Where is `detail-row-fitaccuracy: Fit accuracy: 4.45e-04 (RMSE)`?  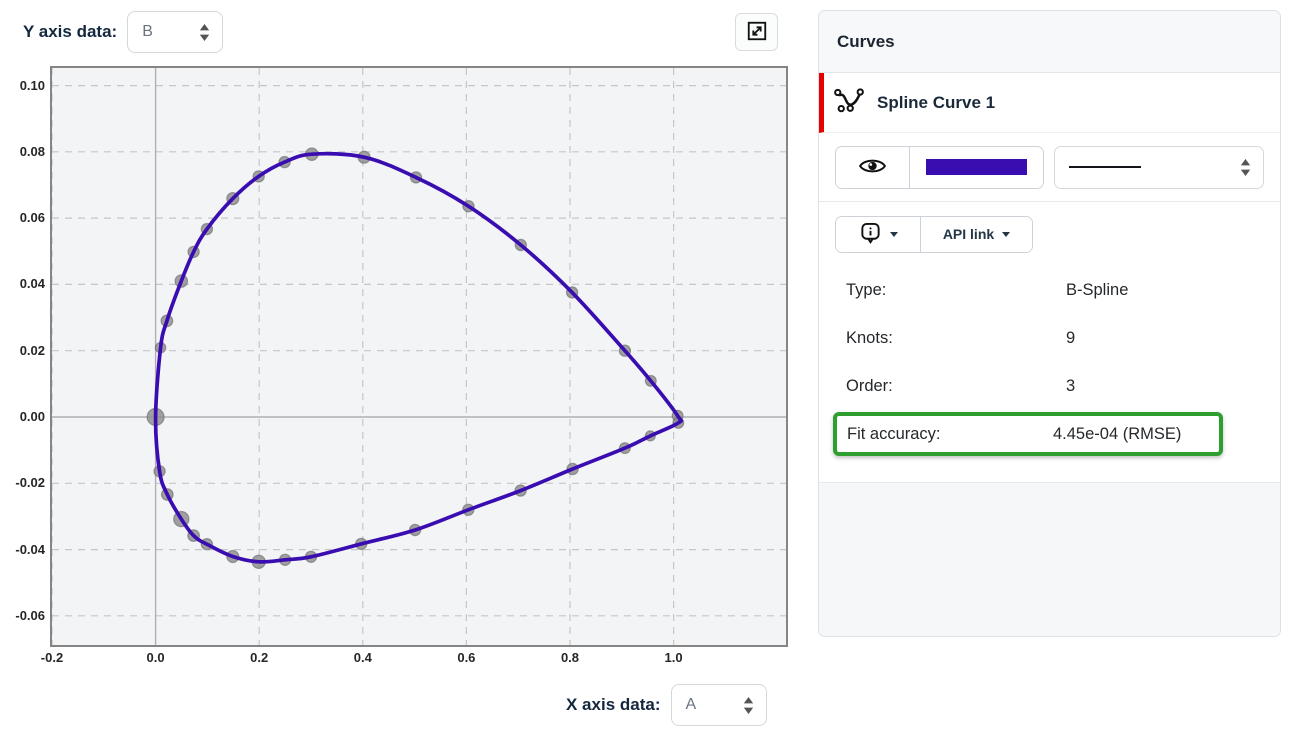
detail-row-fitaccuracy: Fit accuracy: 4.45e-04 (RMSE) is located at coordinates (1028, 434).